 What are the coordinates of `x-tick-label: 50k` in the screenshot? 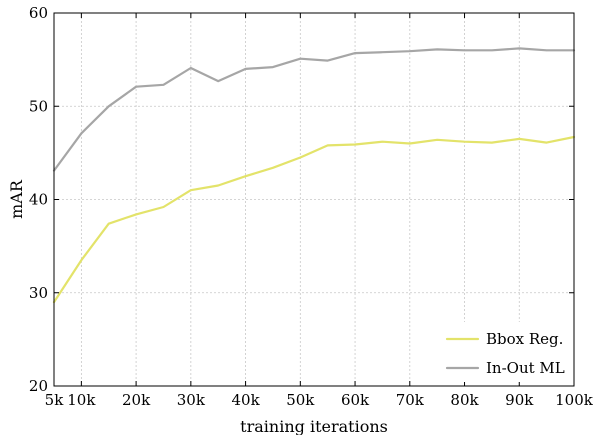 It's located at (300, 400).